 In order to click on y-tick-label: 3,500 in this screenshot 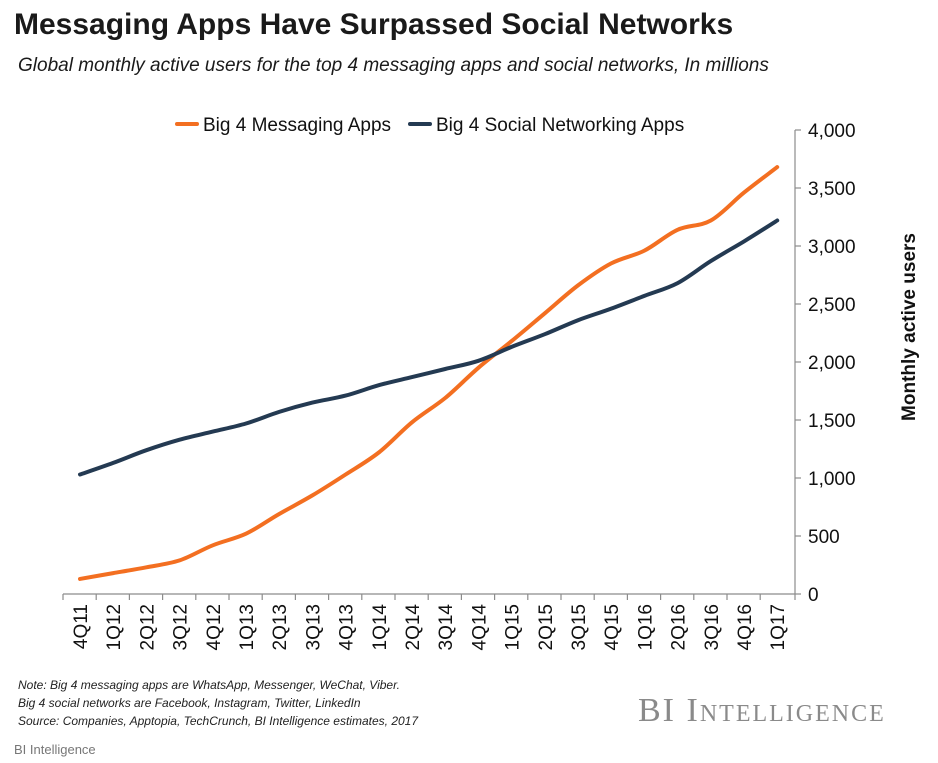, I will do `click(832, 189)`.